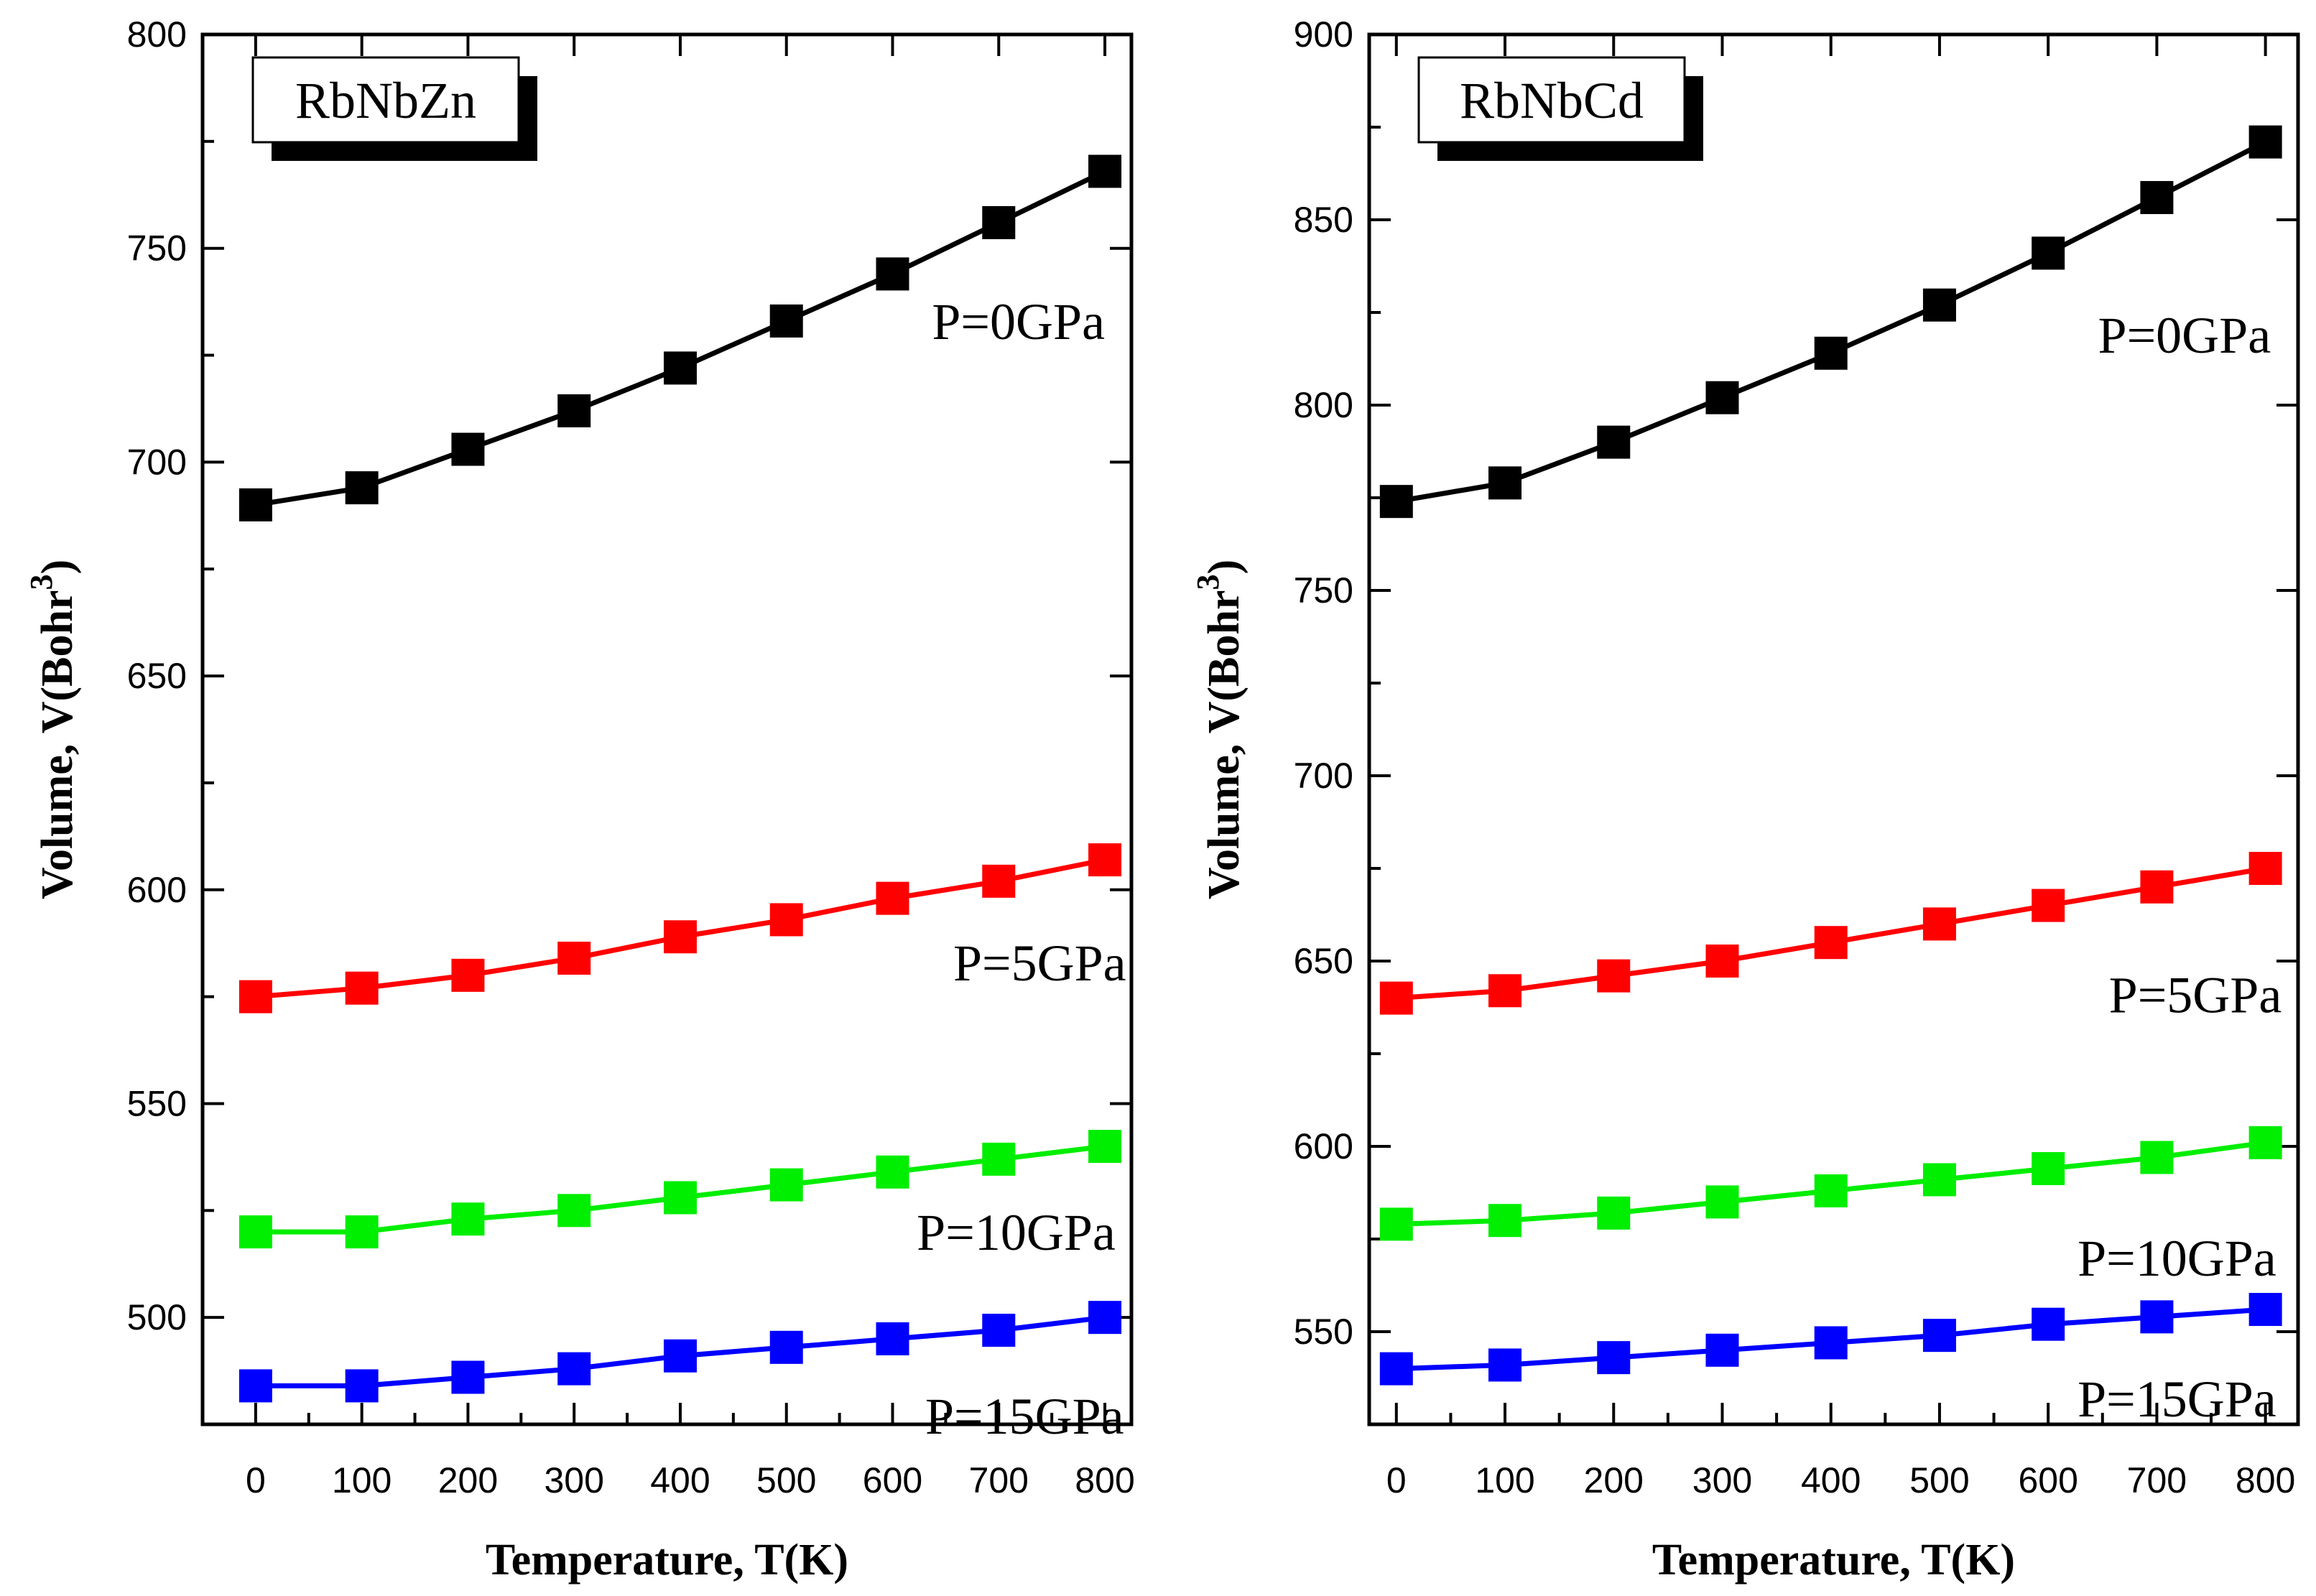 Image resolution: width=2316 pixels, height=1596 pixels. Describe the element at coordinates (57, 745) in the screenshot. I see `y-axis-title-main: Volume, V(Bohr` at that location.